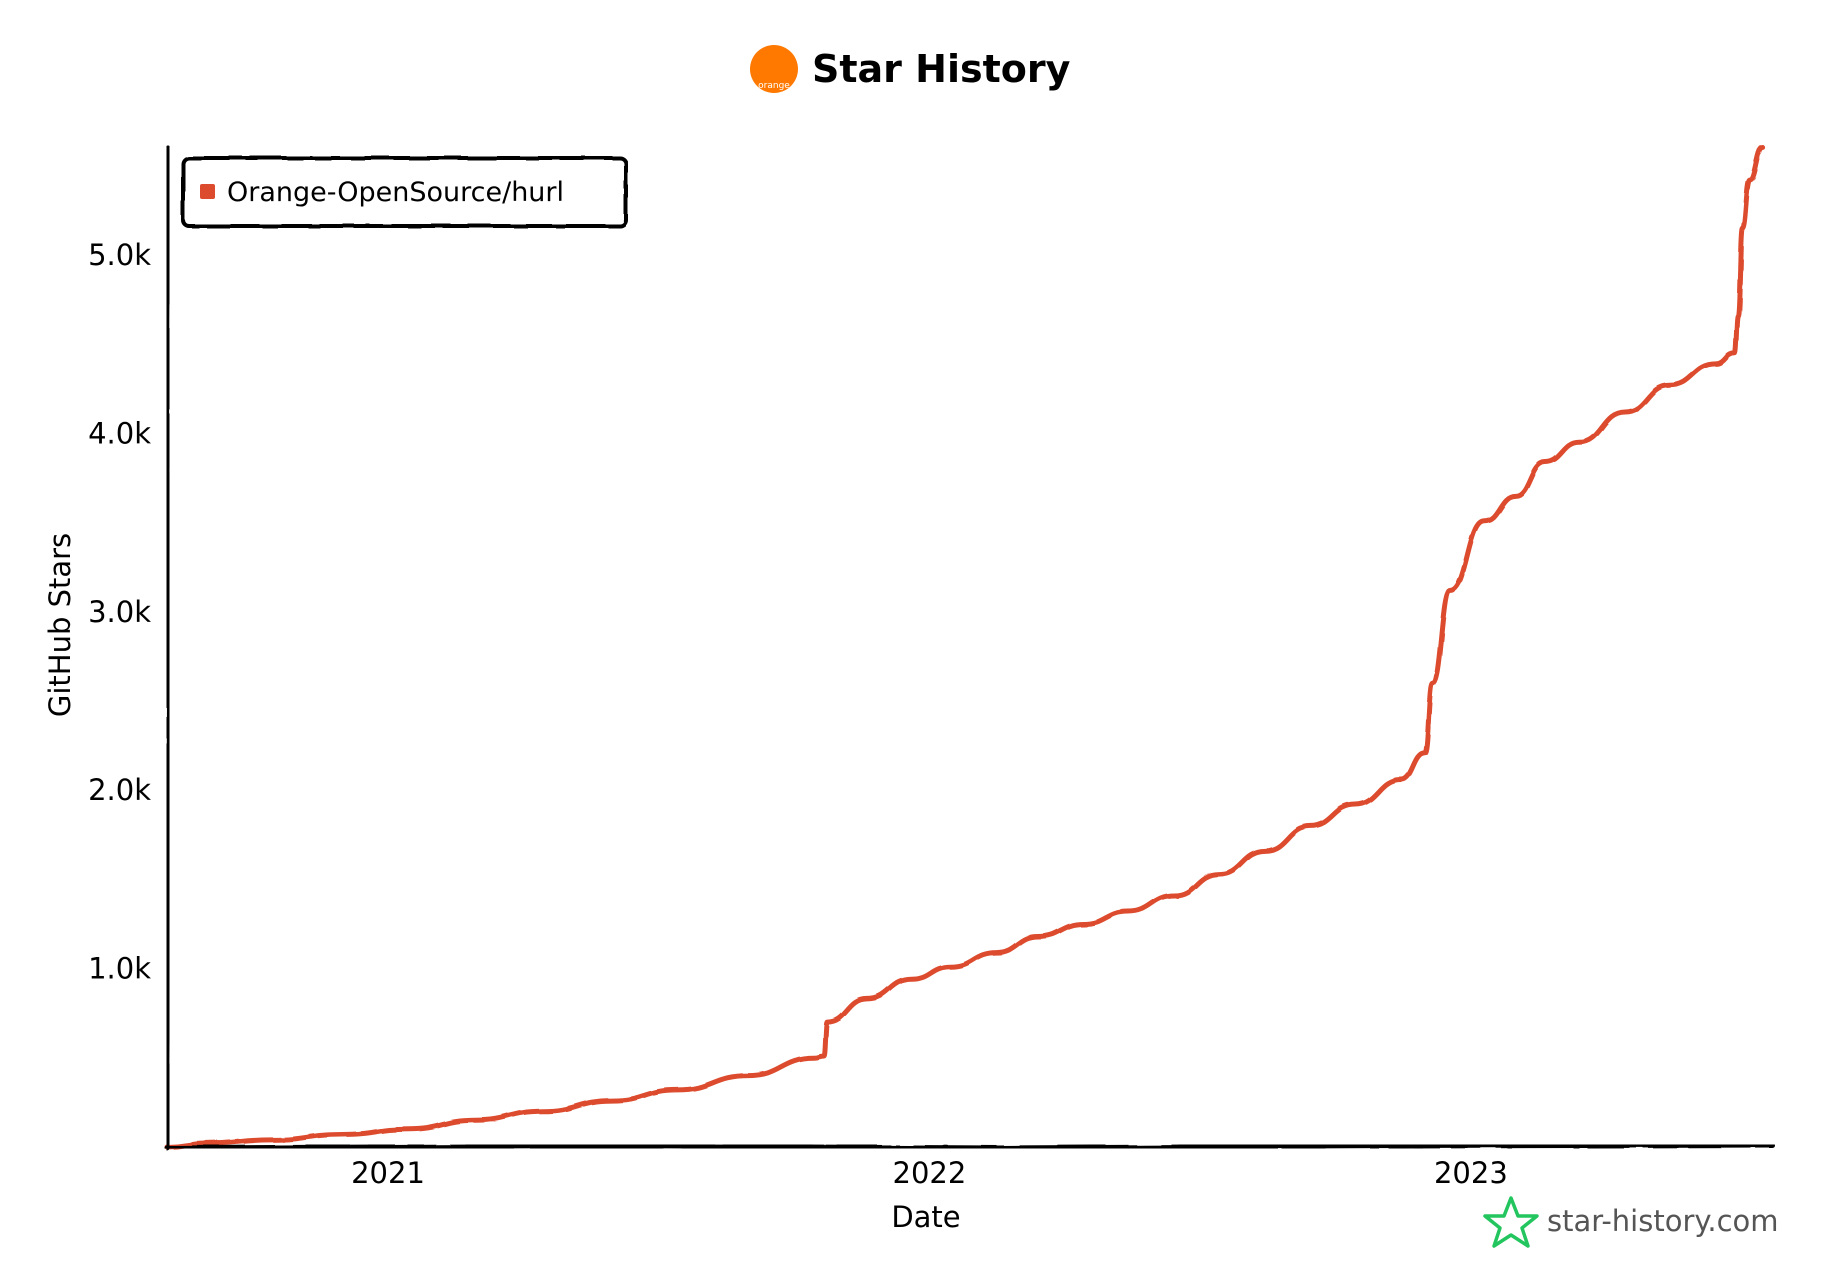  I want to click on y-axis-line, so click(168, 648).